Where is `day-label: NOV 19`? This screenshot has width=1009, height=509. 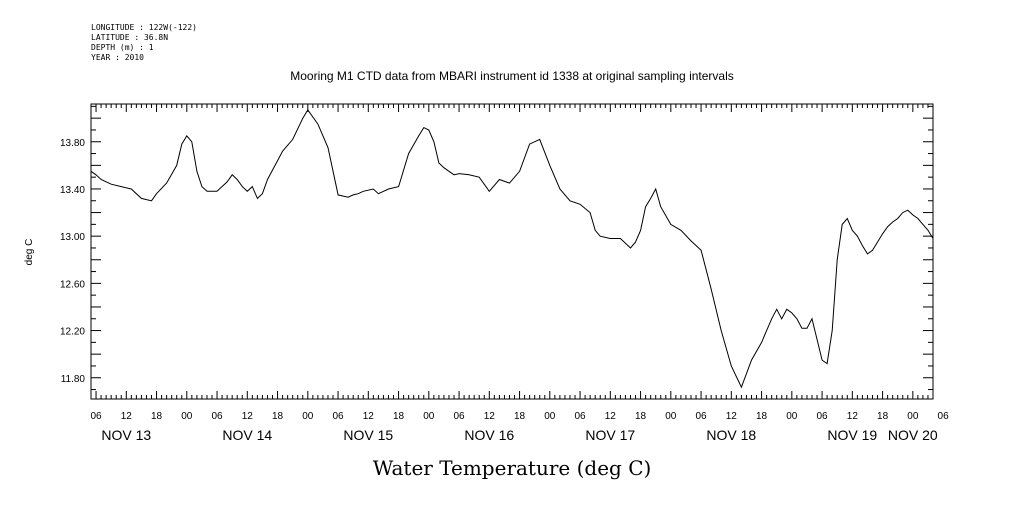
day-label: NOV 19 is located at coordinates (852, 435).